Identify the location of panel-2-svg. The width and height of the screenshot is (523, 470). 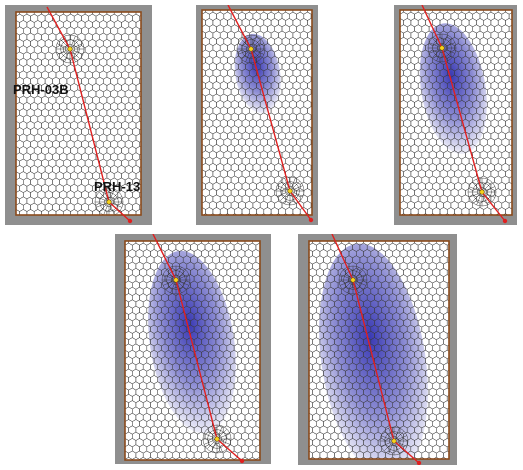
(257, 114).